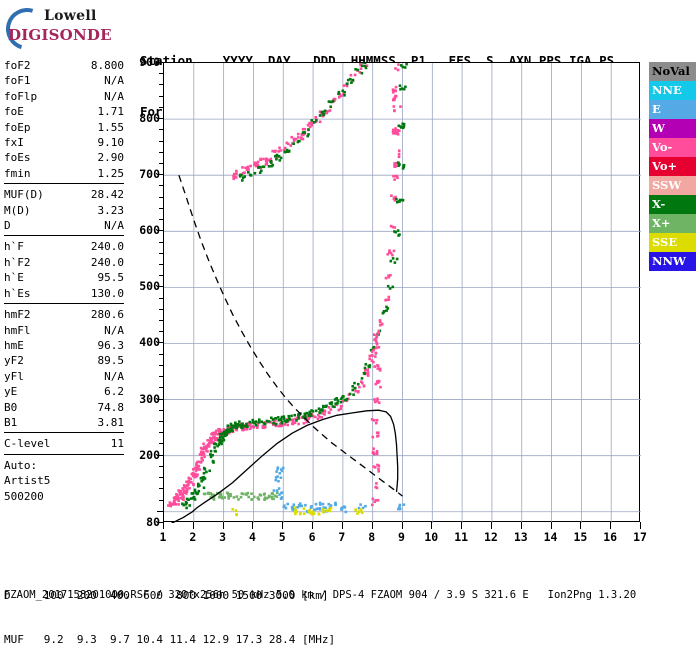 The height and width of the screenshot is (662, 700). I want to click on x-tick-label: 16, so click(610, 537).